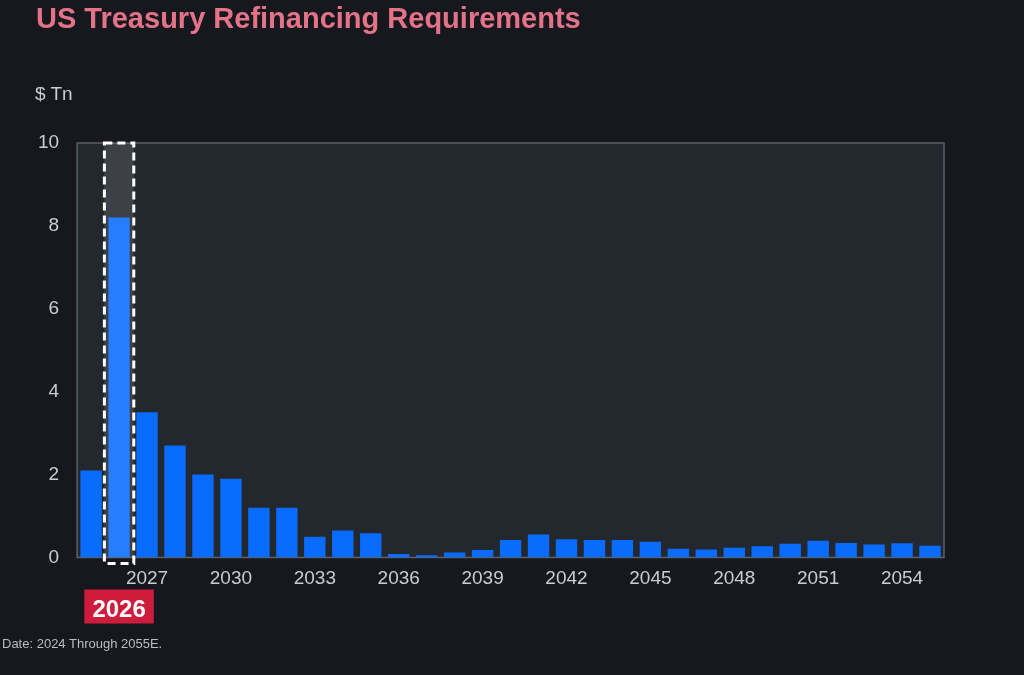 This screenshot has height=675, width=1024. What do you see at coordinates (54, 307) in the screenshot?
I see `y-tick-label: 6` at bounding box center [54, 307].